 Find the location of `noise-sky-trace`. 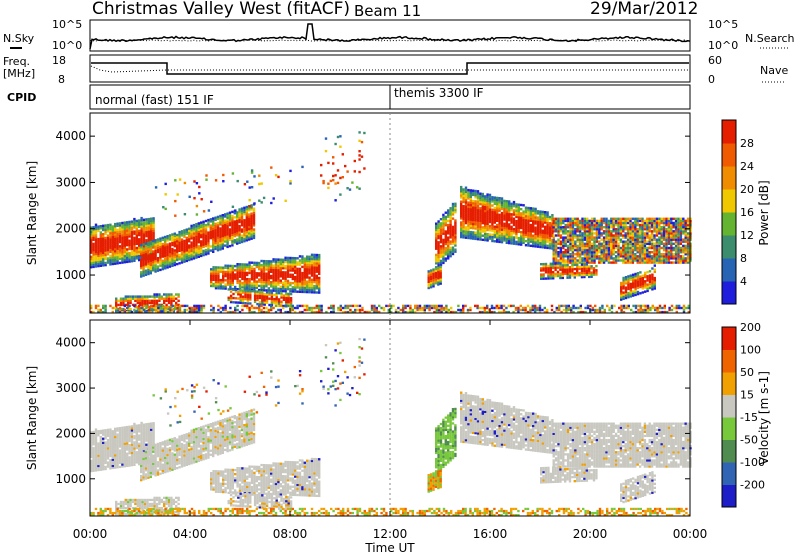

noise-sky-trace is located at coordinates (390, 36).